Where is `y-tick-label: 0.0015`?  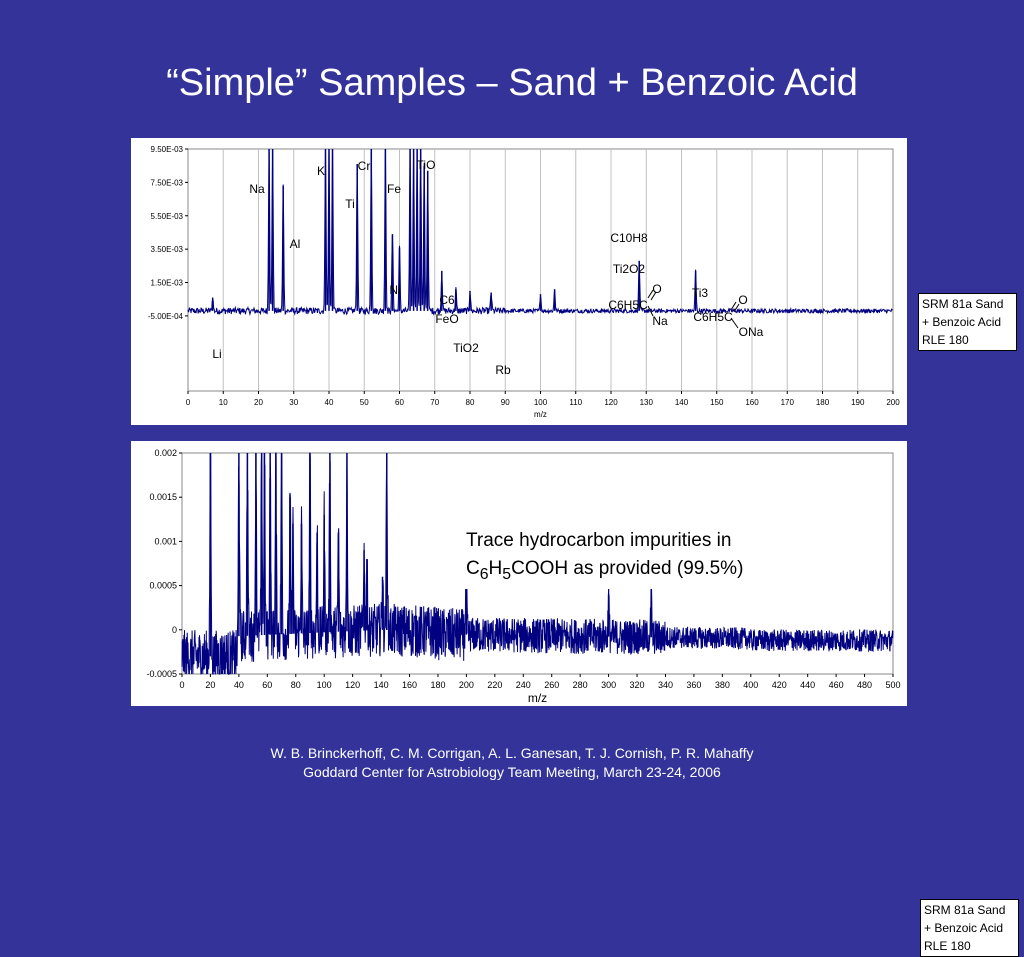
y-tick-label: 0.0015 is located at coordinates (163, 497).